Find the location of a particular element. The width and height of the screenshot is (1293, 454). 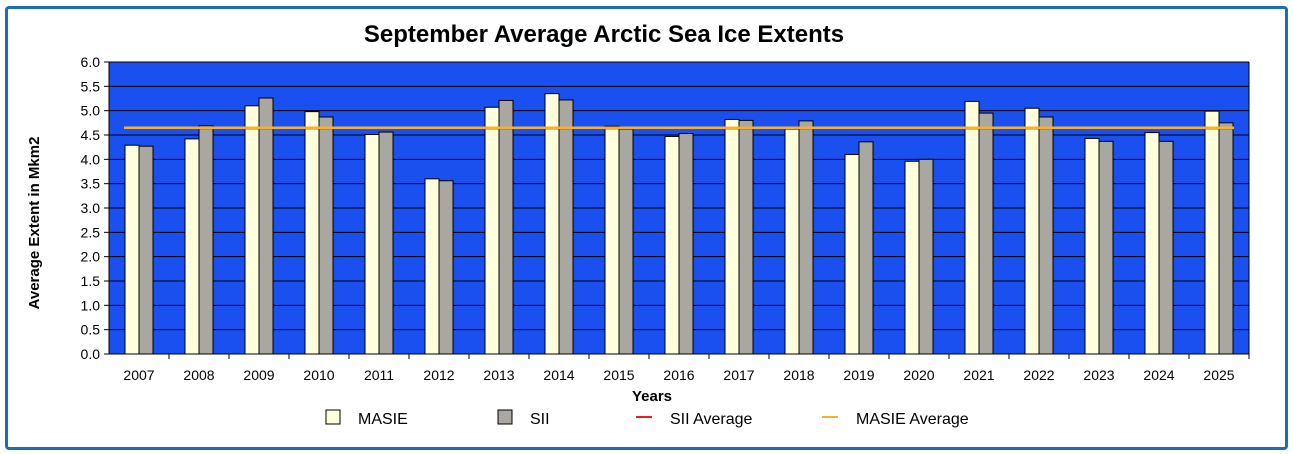

x-tick-label: 2022 is located at coordinates (1038, 375).